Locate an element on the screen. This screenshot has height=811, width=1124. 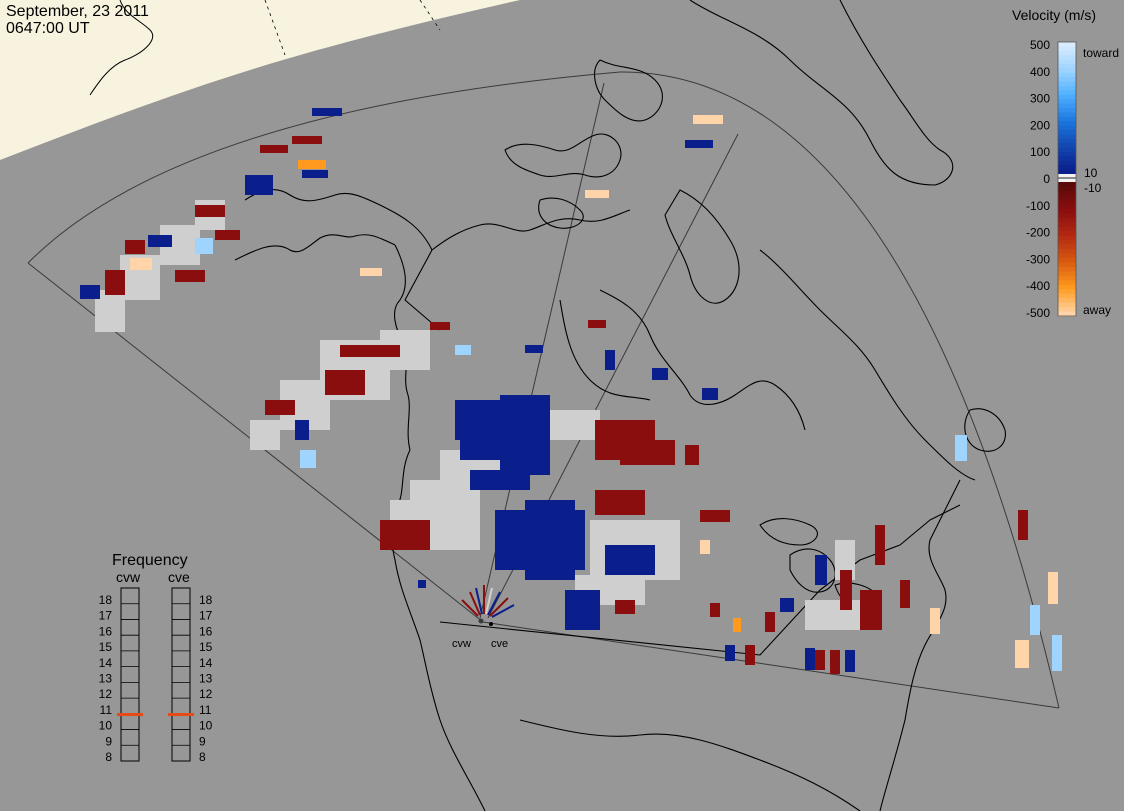
frequency-tick-label-left: 16 is located at coordinates (106, 631).